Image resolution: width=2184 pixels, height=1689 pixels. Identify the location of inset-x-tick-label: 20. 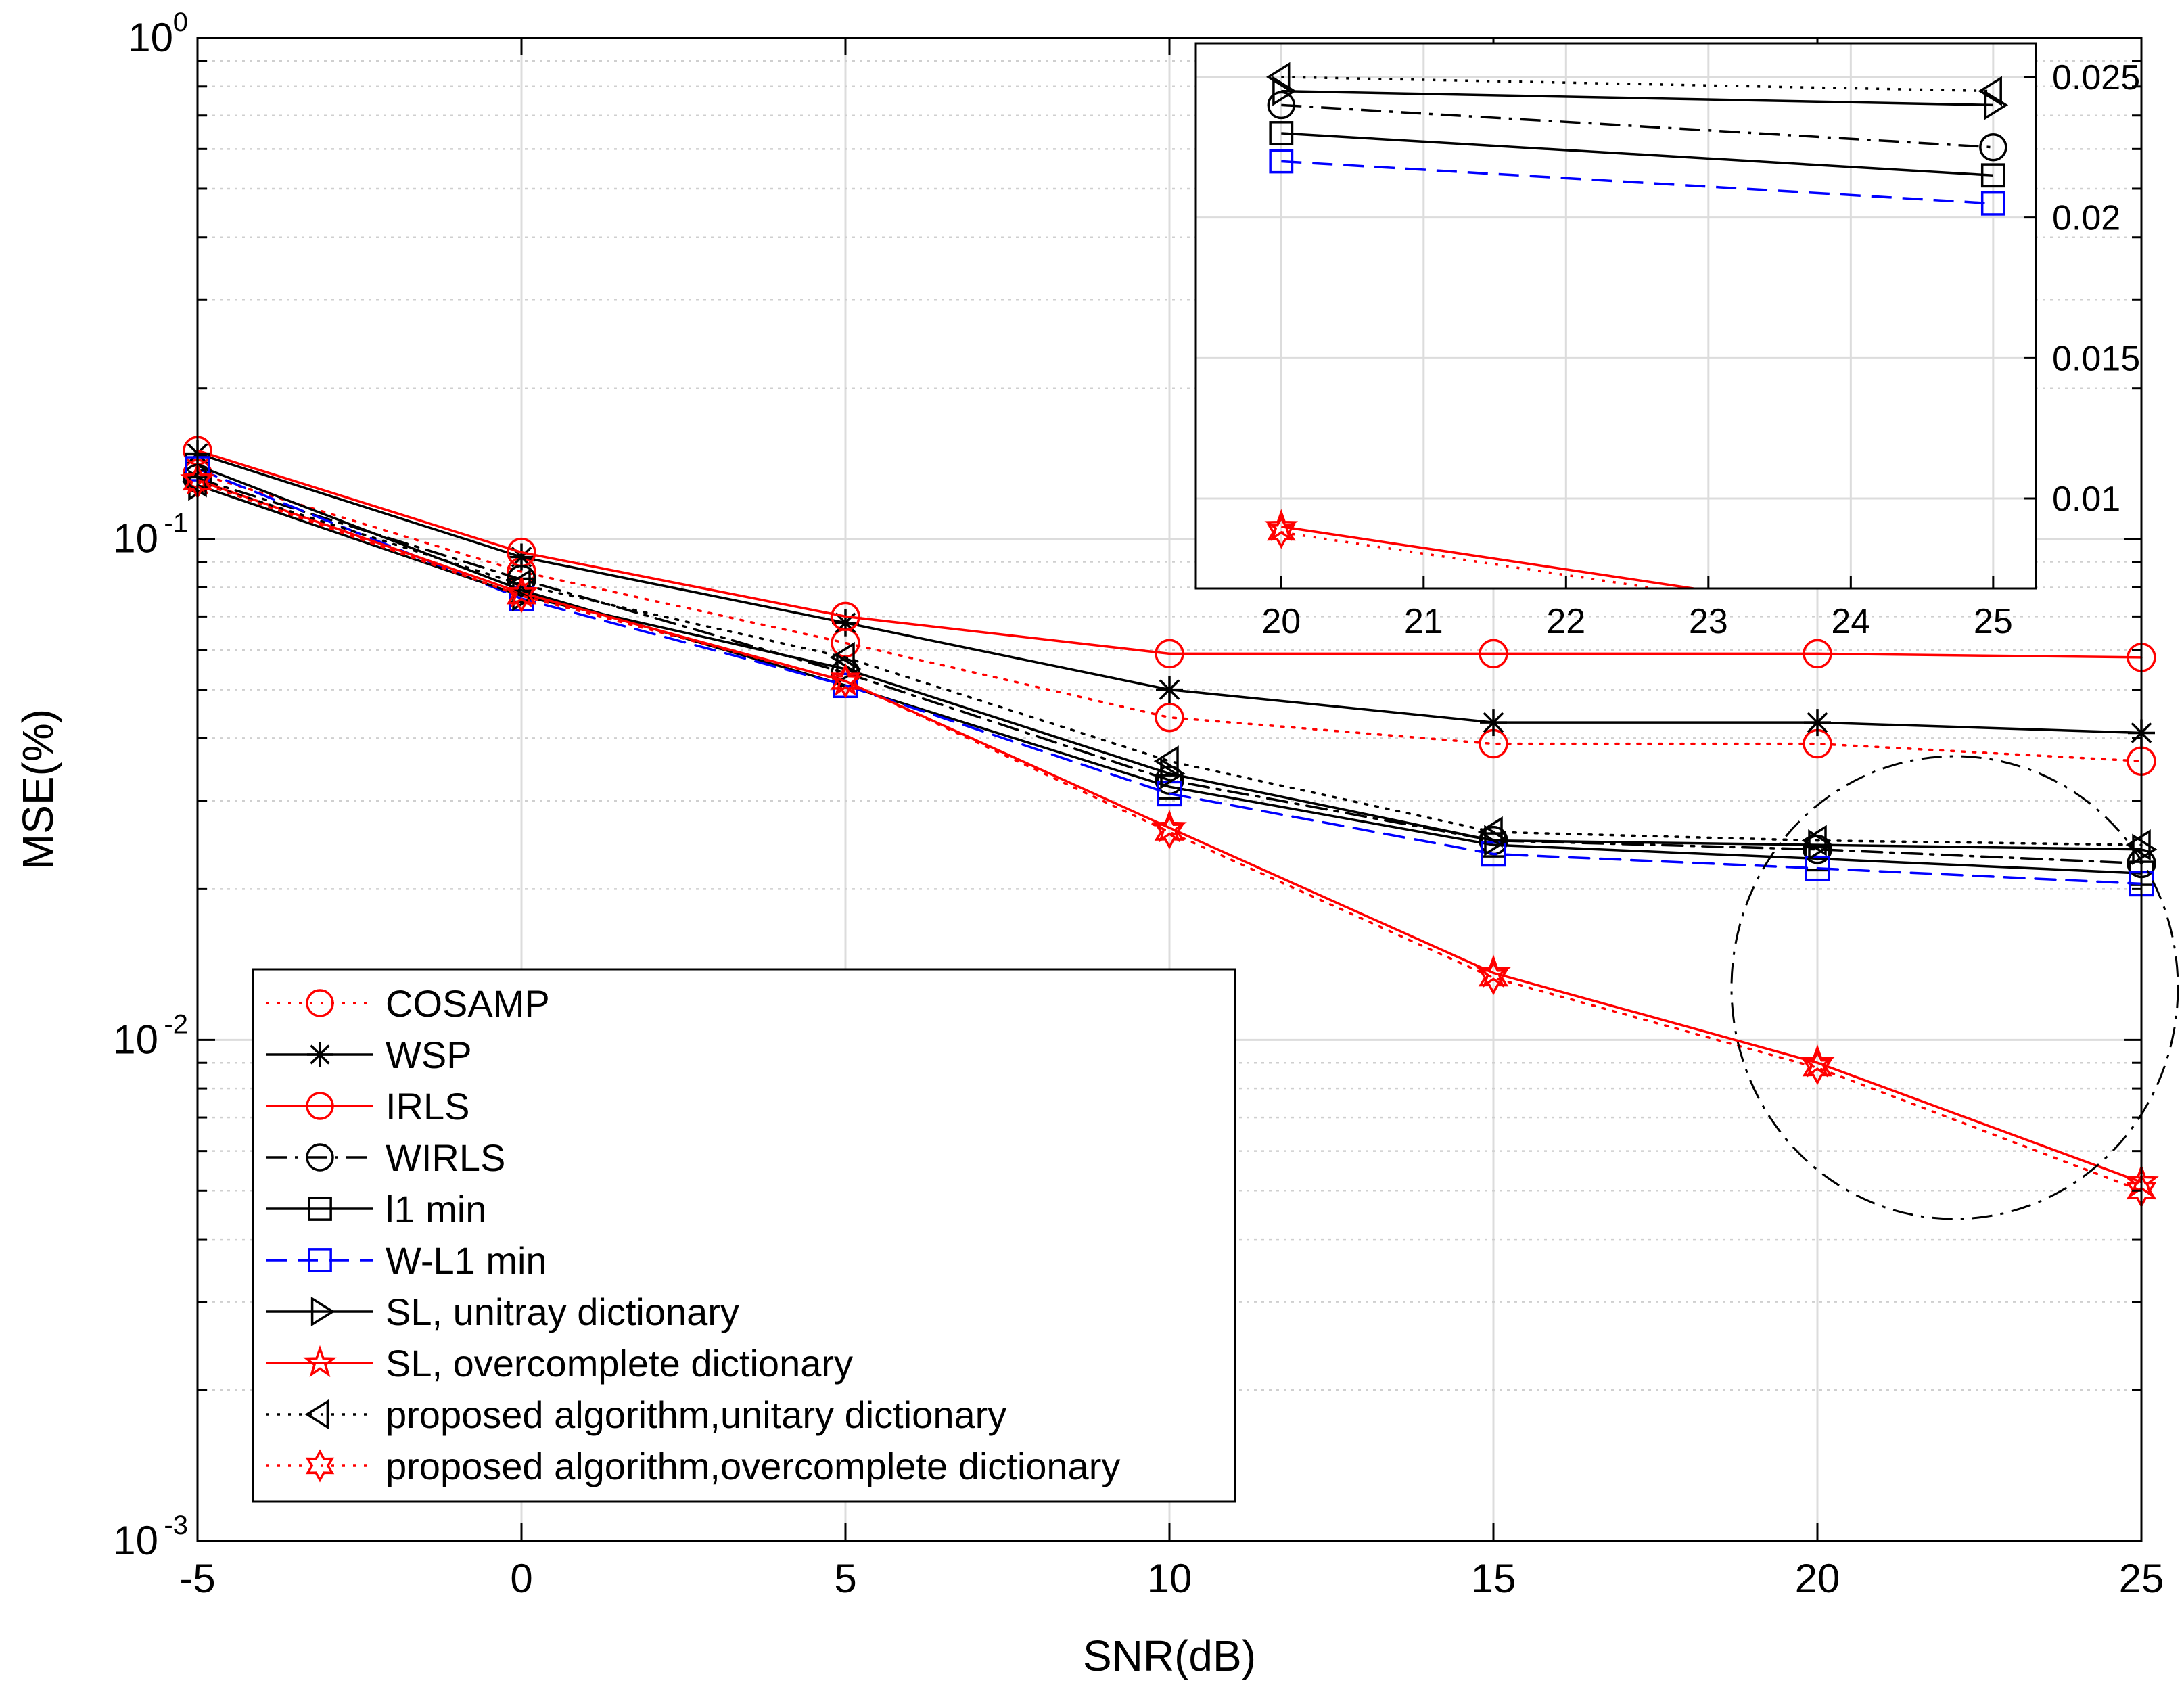
(1281, 621).